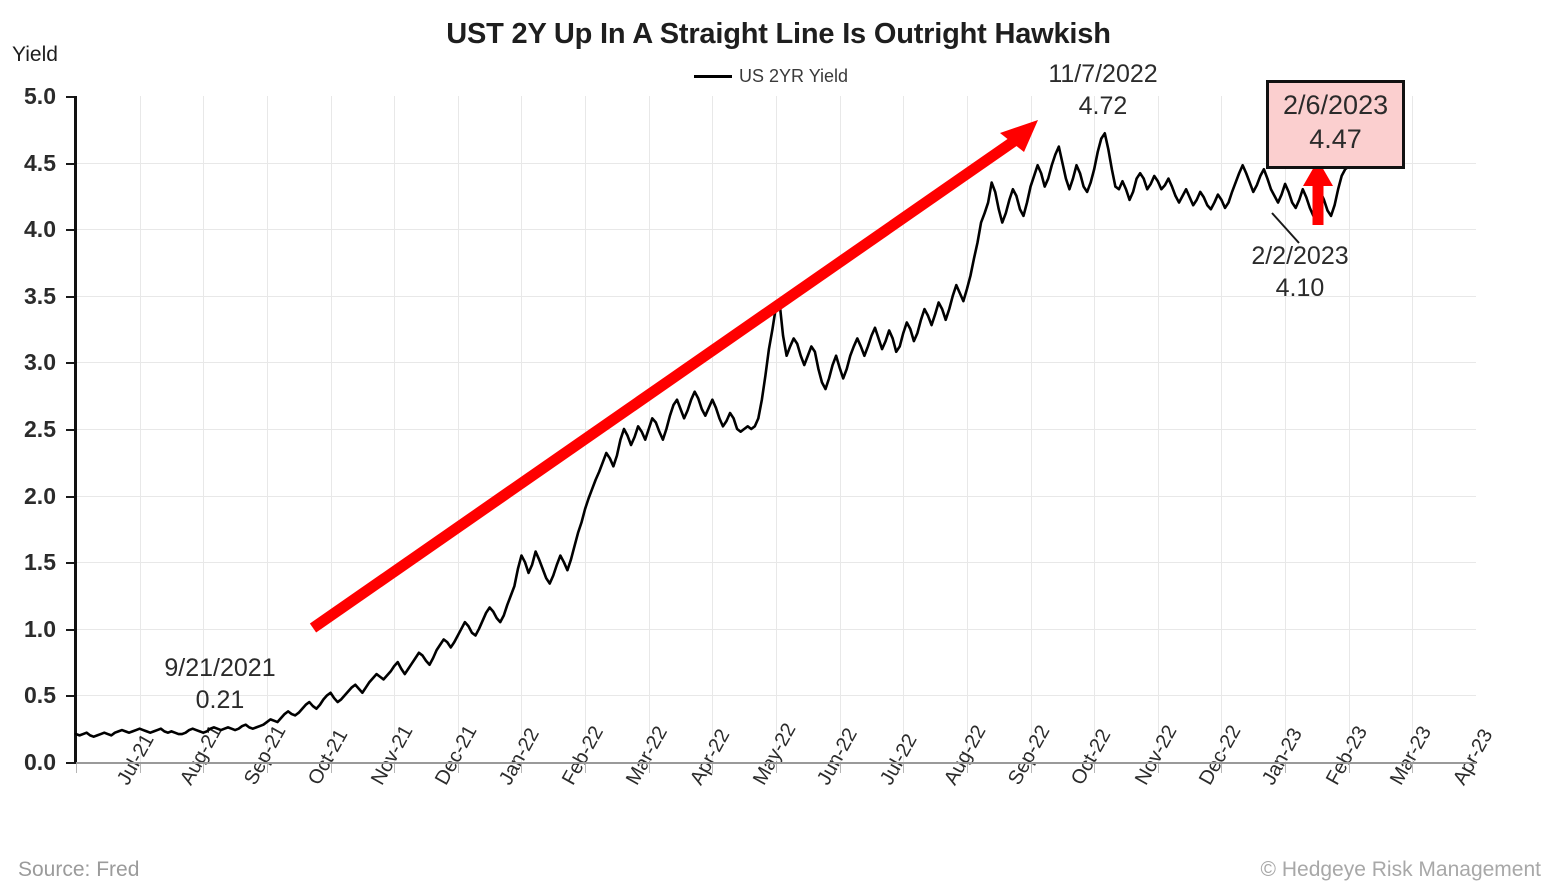  Describe the element at coordinates (201, 755) in the screenshot. I see `x-axis-tick-label: Aug-21` at that location.